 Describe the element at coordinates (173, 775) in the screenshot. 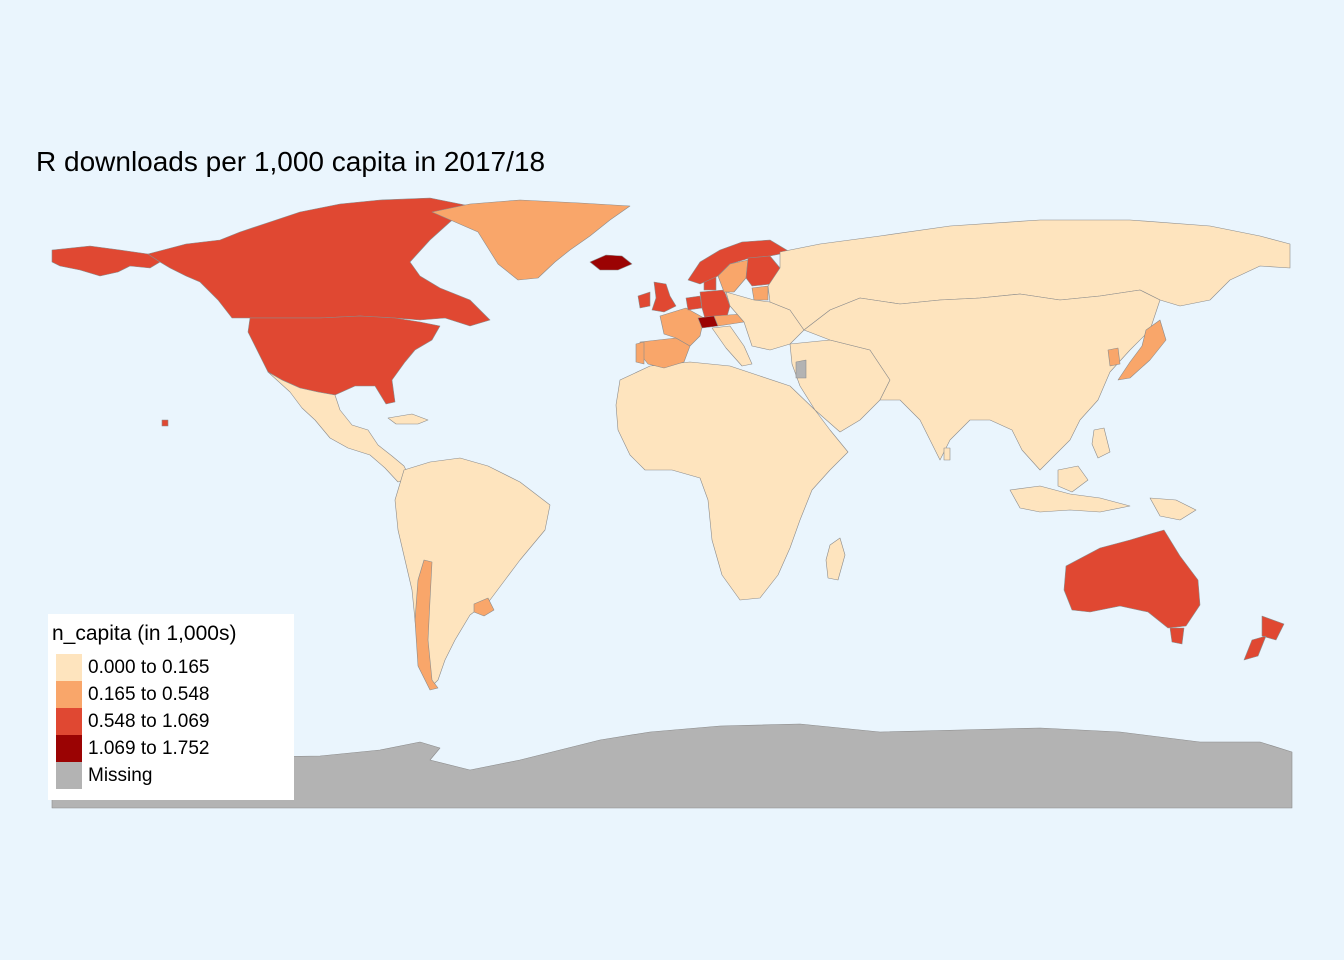

I see `legend-item: Missing` at that location.